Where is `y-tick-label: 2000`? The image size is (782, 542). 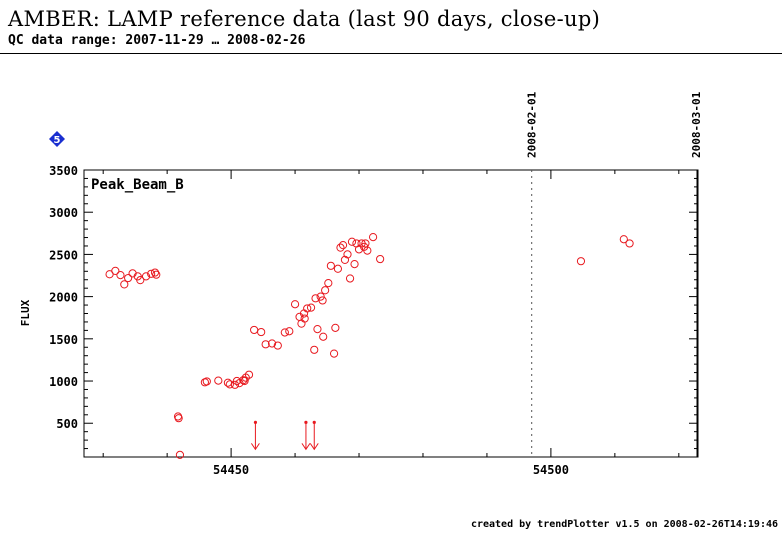
y-tick-label: 2000 is located at coordinates (63, 298).